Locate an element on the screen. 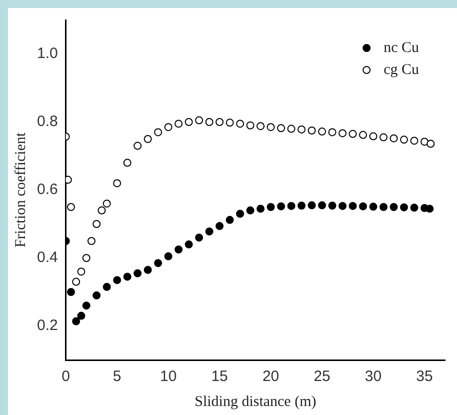 The height and width of the screenshot is (415, 457). x-tick-label: 0 is located at coordinates (66, 377).